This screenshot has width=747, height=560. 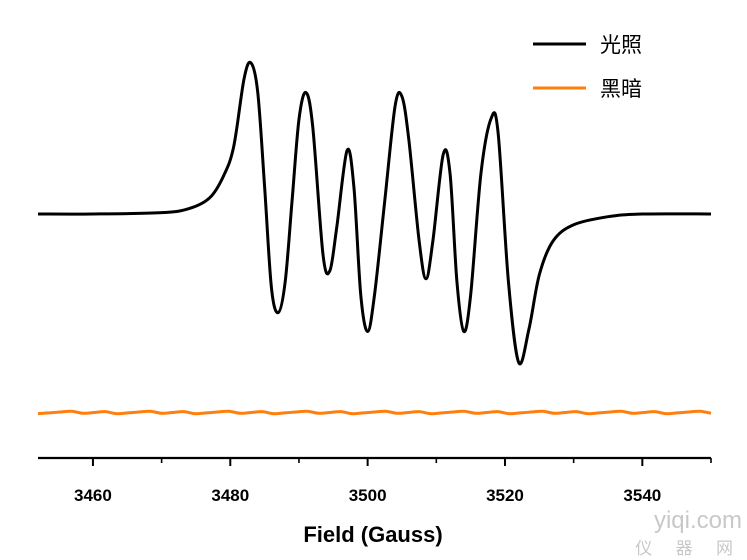 I want to click on watermark-line1: yiqi.com, so click(x=698, y=520).